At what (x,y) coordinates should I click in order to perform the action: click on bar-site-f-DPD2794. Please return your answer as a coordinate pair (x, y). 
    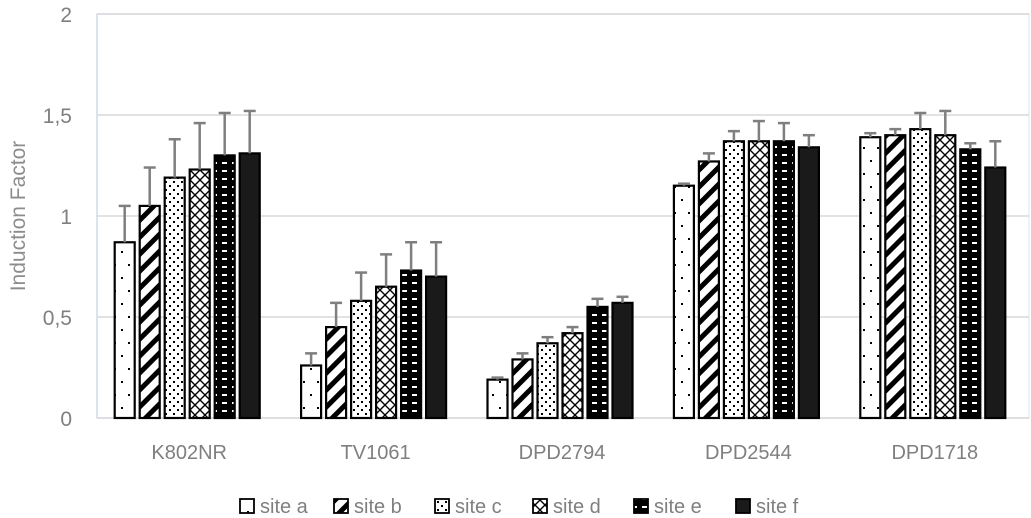
    Looking at the image, I should click on (622, 360).